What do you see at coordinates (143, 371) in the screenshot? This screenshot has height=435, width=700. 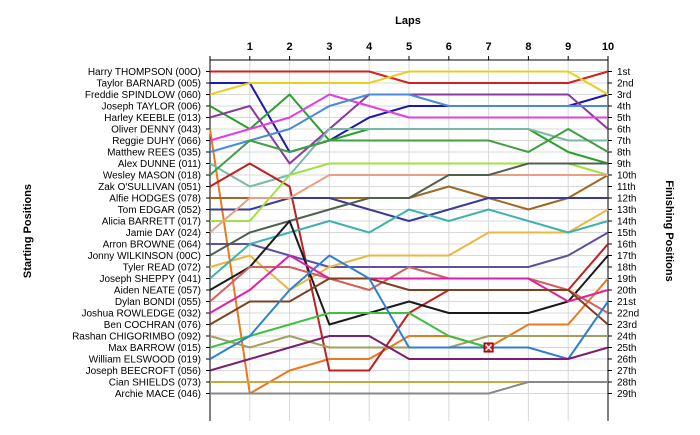 I see `driver-label: Joseph BEECROFT (056)` at bounding box center [143, 371].